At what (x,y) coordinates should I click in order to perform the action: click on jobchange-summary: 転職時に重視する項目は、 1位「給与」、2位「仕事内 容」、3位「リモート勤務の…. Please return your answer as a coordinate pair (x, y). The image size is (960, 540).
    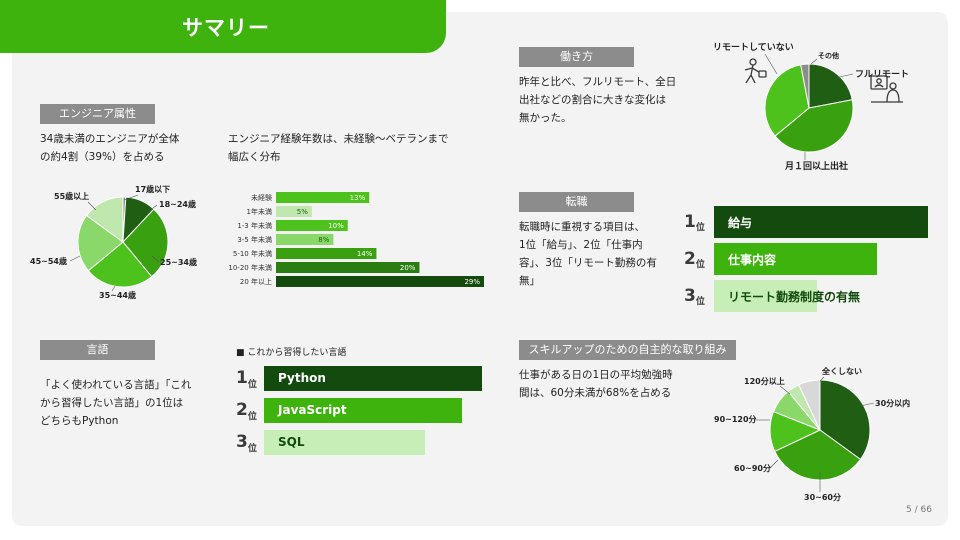
    Looking at the image, I should click on (599, 254).